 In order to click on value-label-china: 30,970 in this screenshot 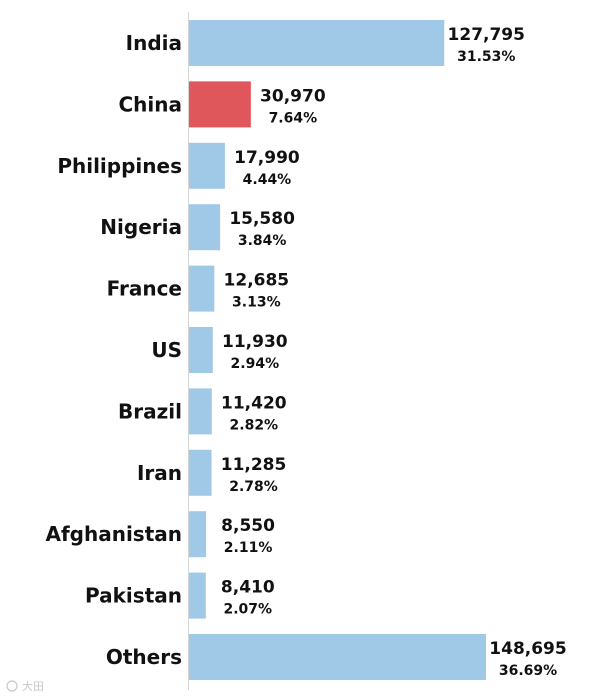, I will do `click(293, 96)`.